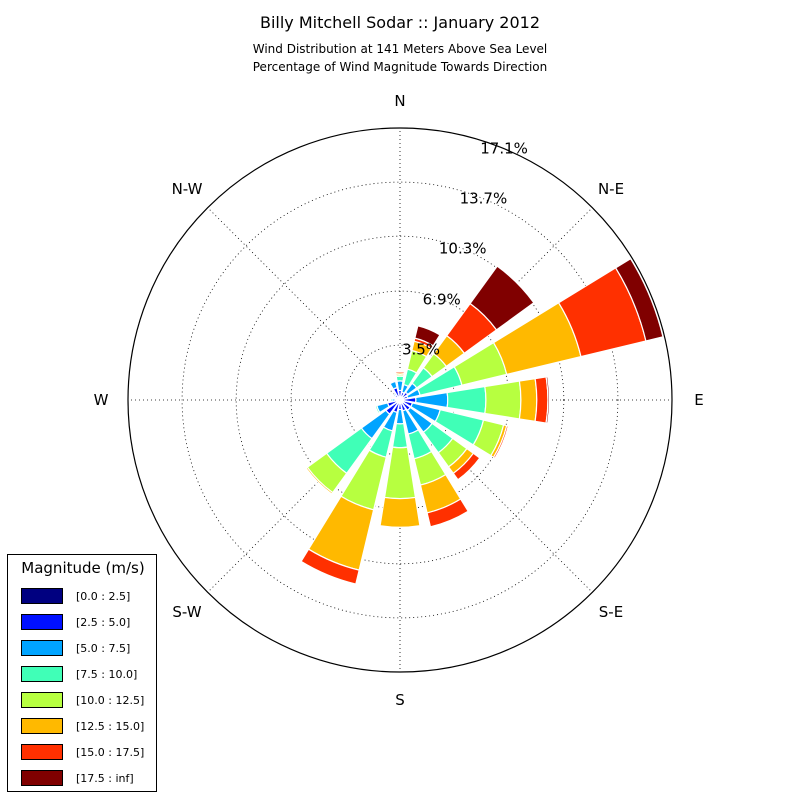 The image size is (800, 800). Describe the element at coordinates (103, 648) in the screenshot. I see `legend-label: [5.0 : 7.5]` at that location.